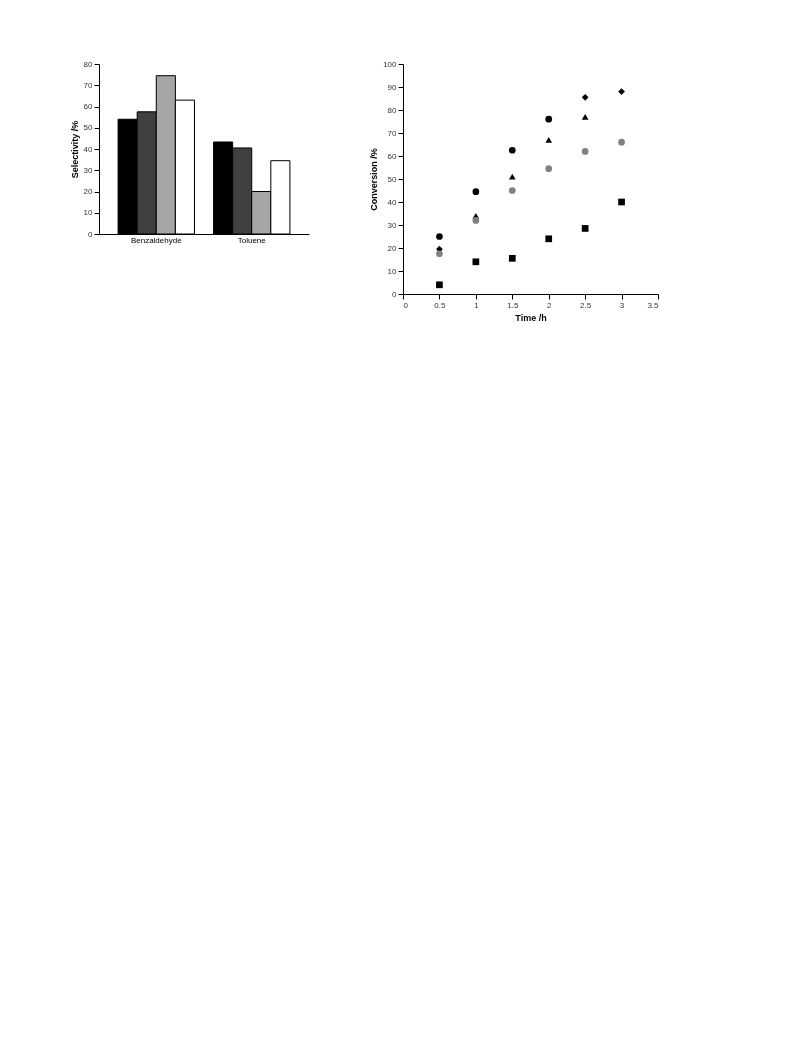 Image resolution: width=793 pixels, height=1039 pixels. Describe the element at coordinates (622, 305) in the screenshot. I see `x-tick-label: 3` at that location.